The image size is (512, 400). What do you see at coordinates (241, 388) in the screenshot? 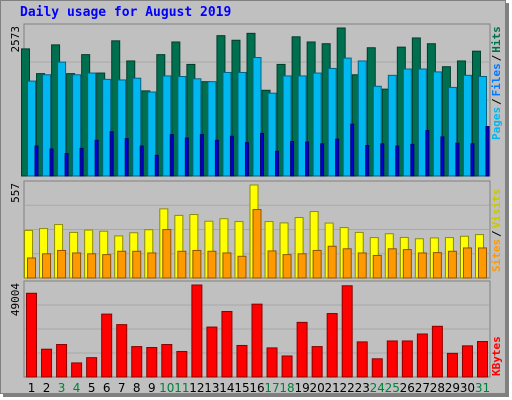
I see `x-tick-label-day-15: 15` at bounding box center [241, 388].